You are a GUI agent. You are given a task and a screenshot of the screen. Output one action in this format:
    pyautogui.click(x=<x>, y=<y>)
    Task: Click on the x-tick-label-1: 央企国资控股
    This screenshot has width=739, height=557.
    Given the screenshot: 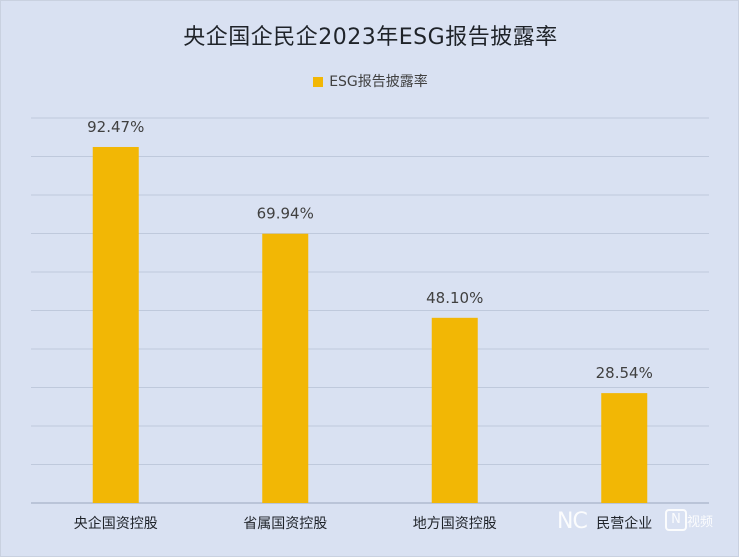 What is the action you would take?
    pyautogui.click(x=116, y=523)
    